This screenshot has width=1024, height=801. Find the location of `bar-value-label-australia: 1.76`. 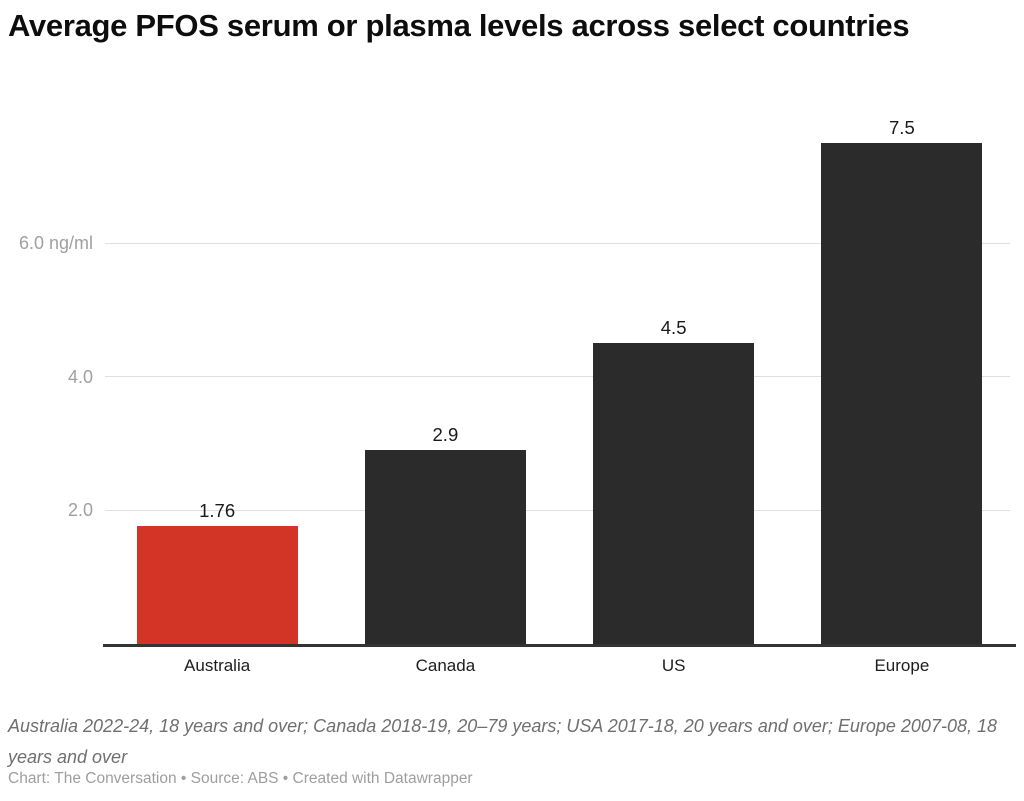

bar-value-label-australia: 1.76 is located at coordinates (217, 511).